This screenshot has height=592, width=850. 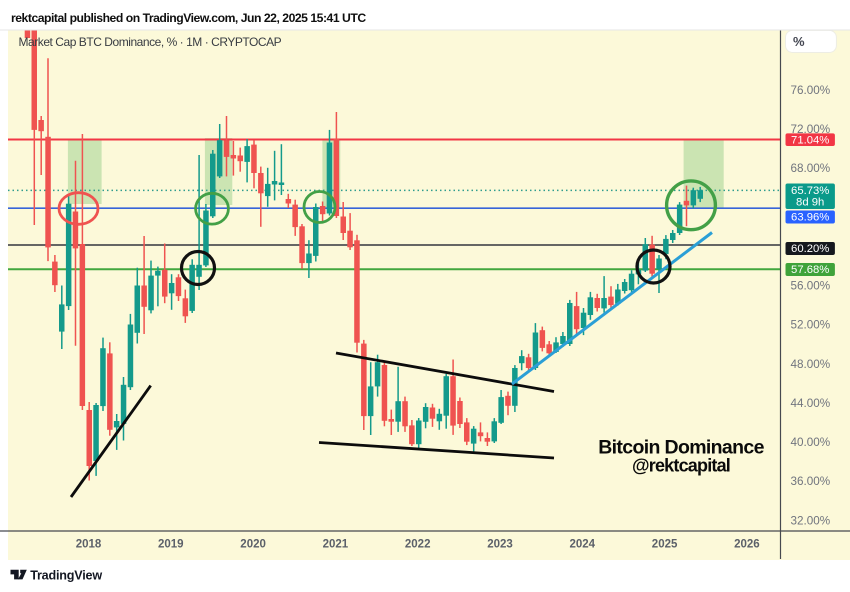 What do you see at coordinates (811, 403) in the screenshot?
I see `svg-text: 44.00%` at bounding box center [811, 403].